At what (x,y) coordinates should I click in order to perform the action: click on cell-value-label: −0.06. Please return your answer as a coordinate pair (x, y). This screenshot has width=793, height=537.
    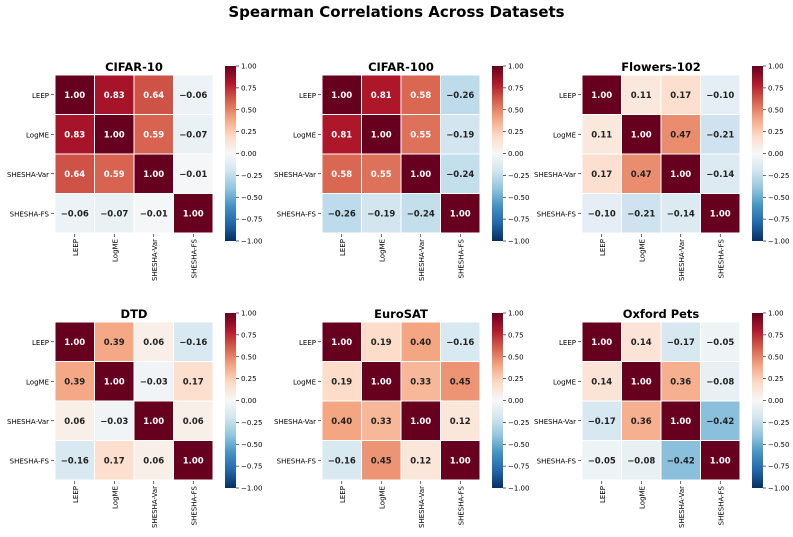
    Looking at the image, I should click on (75, 214).